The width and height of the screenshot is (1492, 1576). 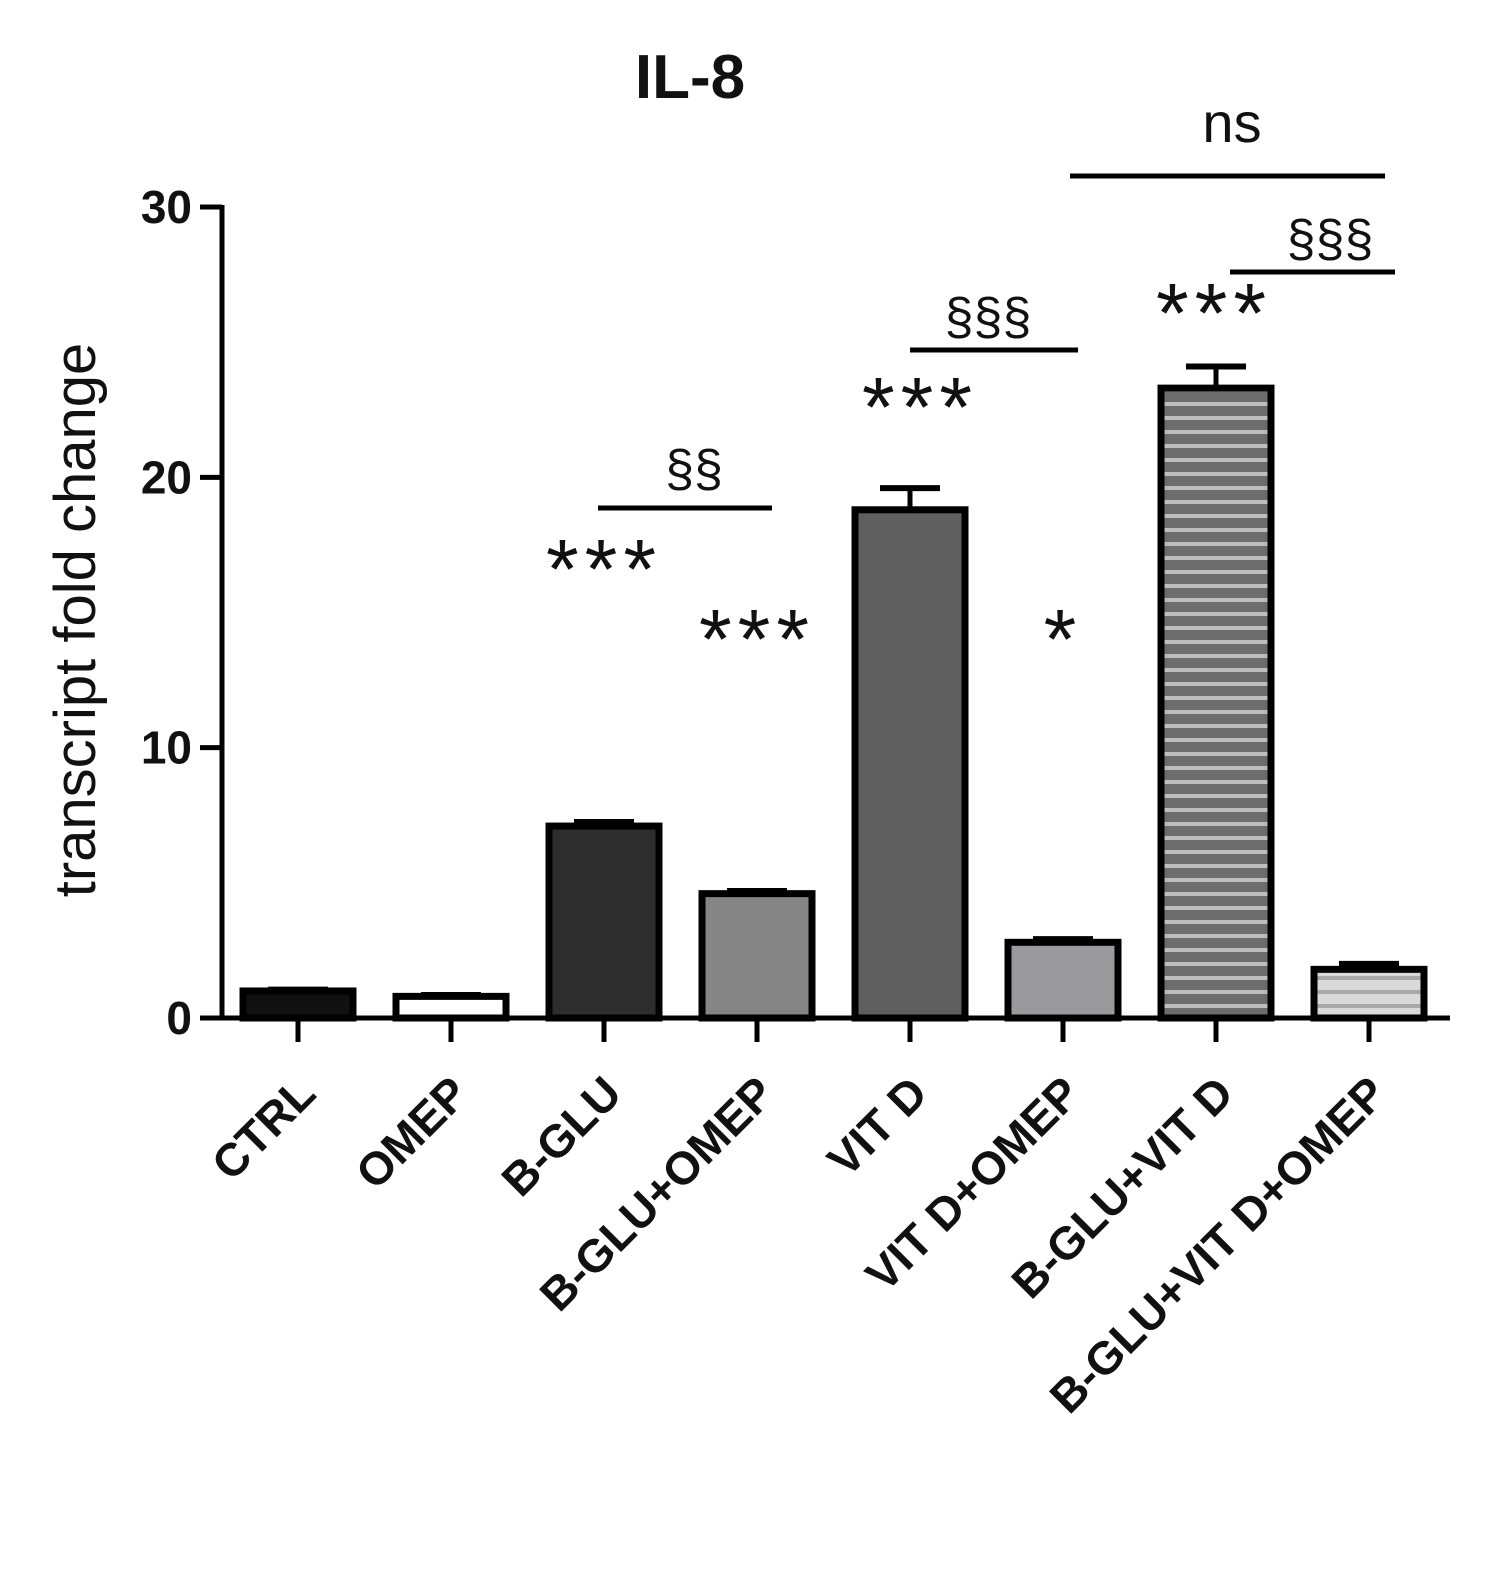 What do you see at coordinates (694, 469) in the screenshot?
I see `comparison-label: §§` at bounding box center [694, 469].